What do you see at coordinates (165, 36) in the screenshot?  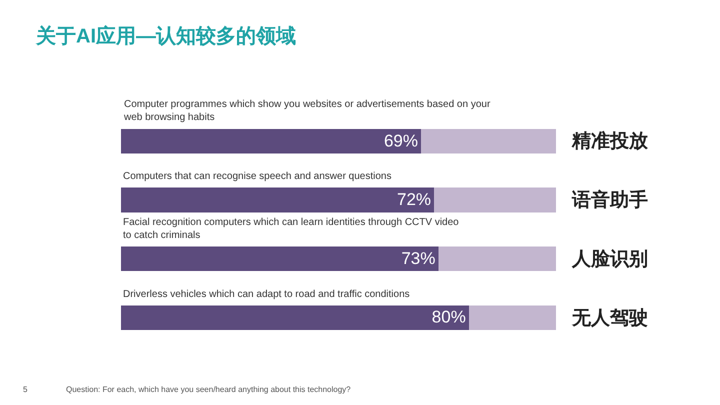 I see `chart-title: 关于AI应用—认知较多的领域` at bounding box center [165, 36].